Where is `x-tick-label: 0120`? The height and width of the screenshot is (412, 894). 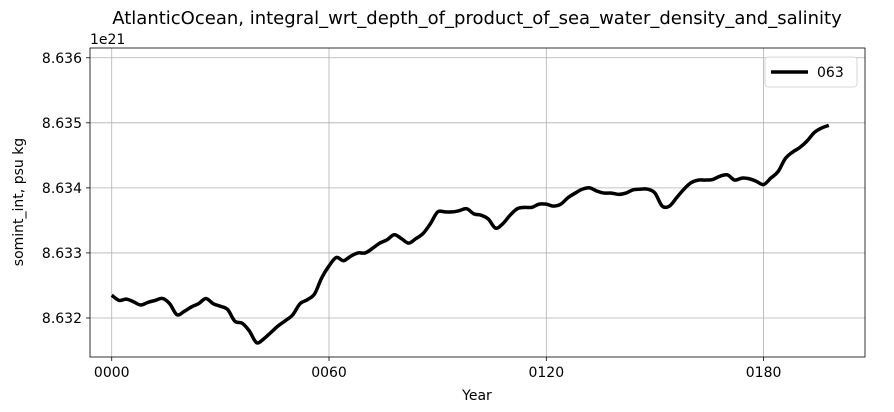
x-tick-label: 0120 is located at coordinates (546, 373).